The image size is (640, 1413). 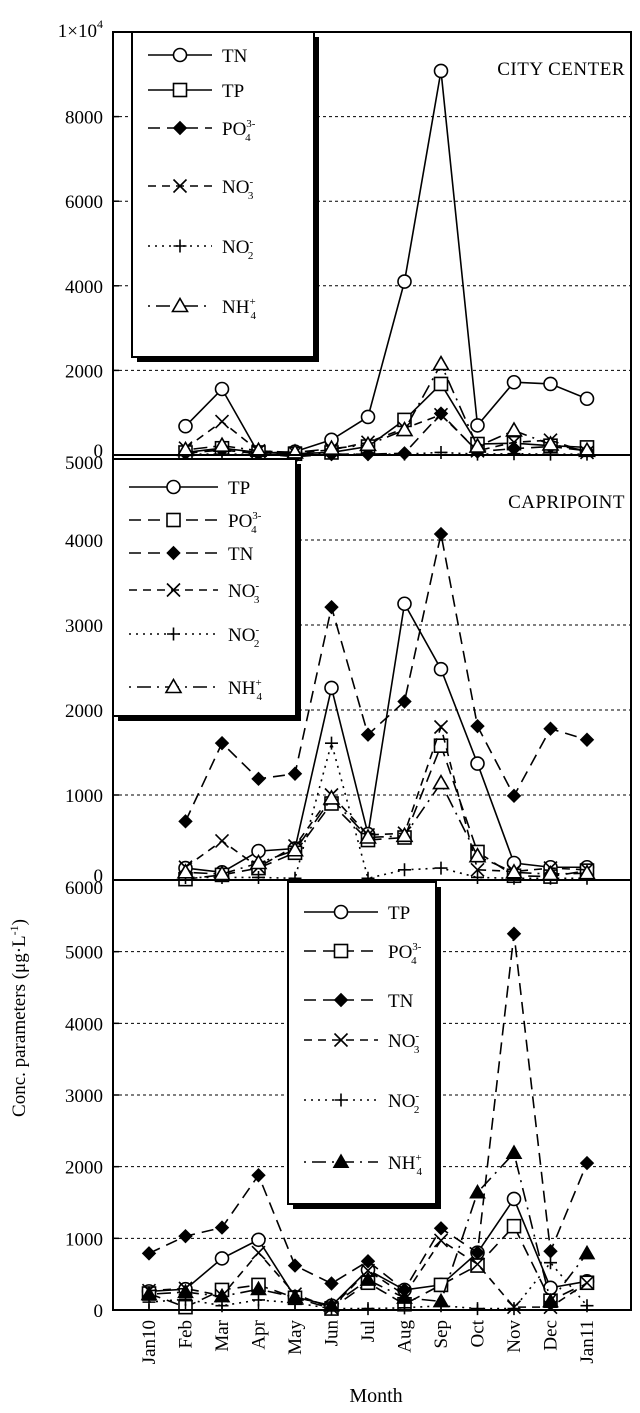 What do you see at coordinates (80, 29) in the screenshot?
I see `y-tick-label: 1×10⁴` at bounding box center [80, 29].